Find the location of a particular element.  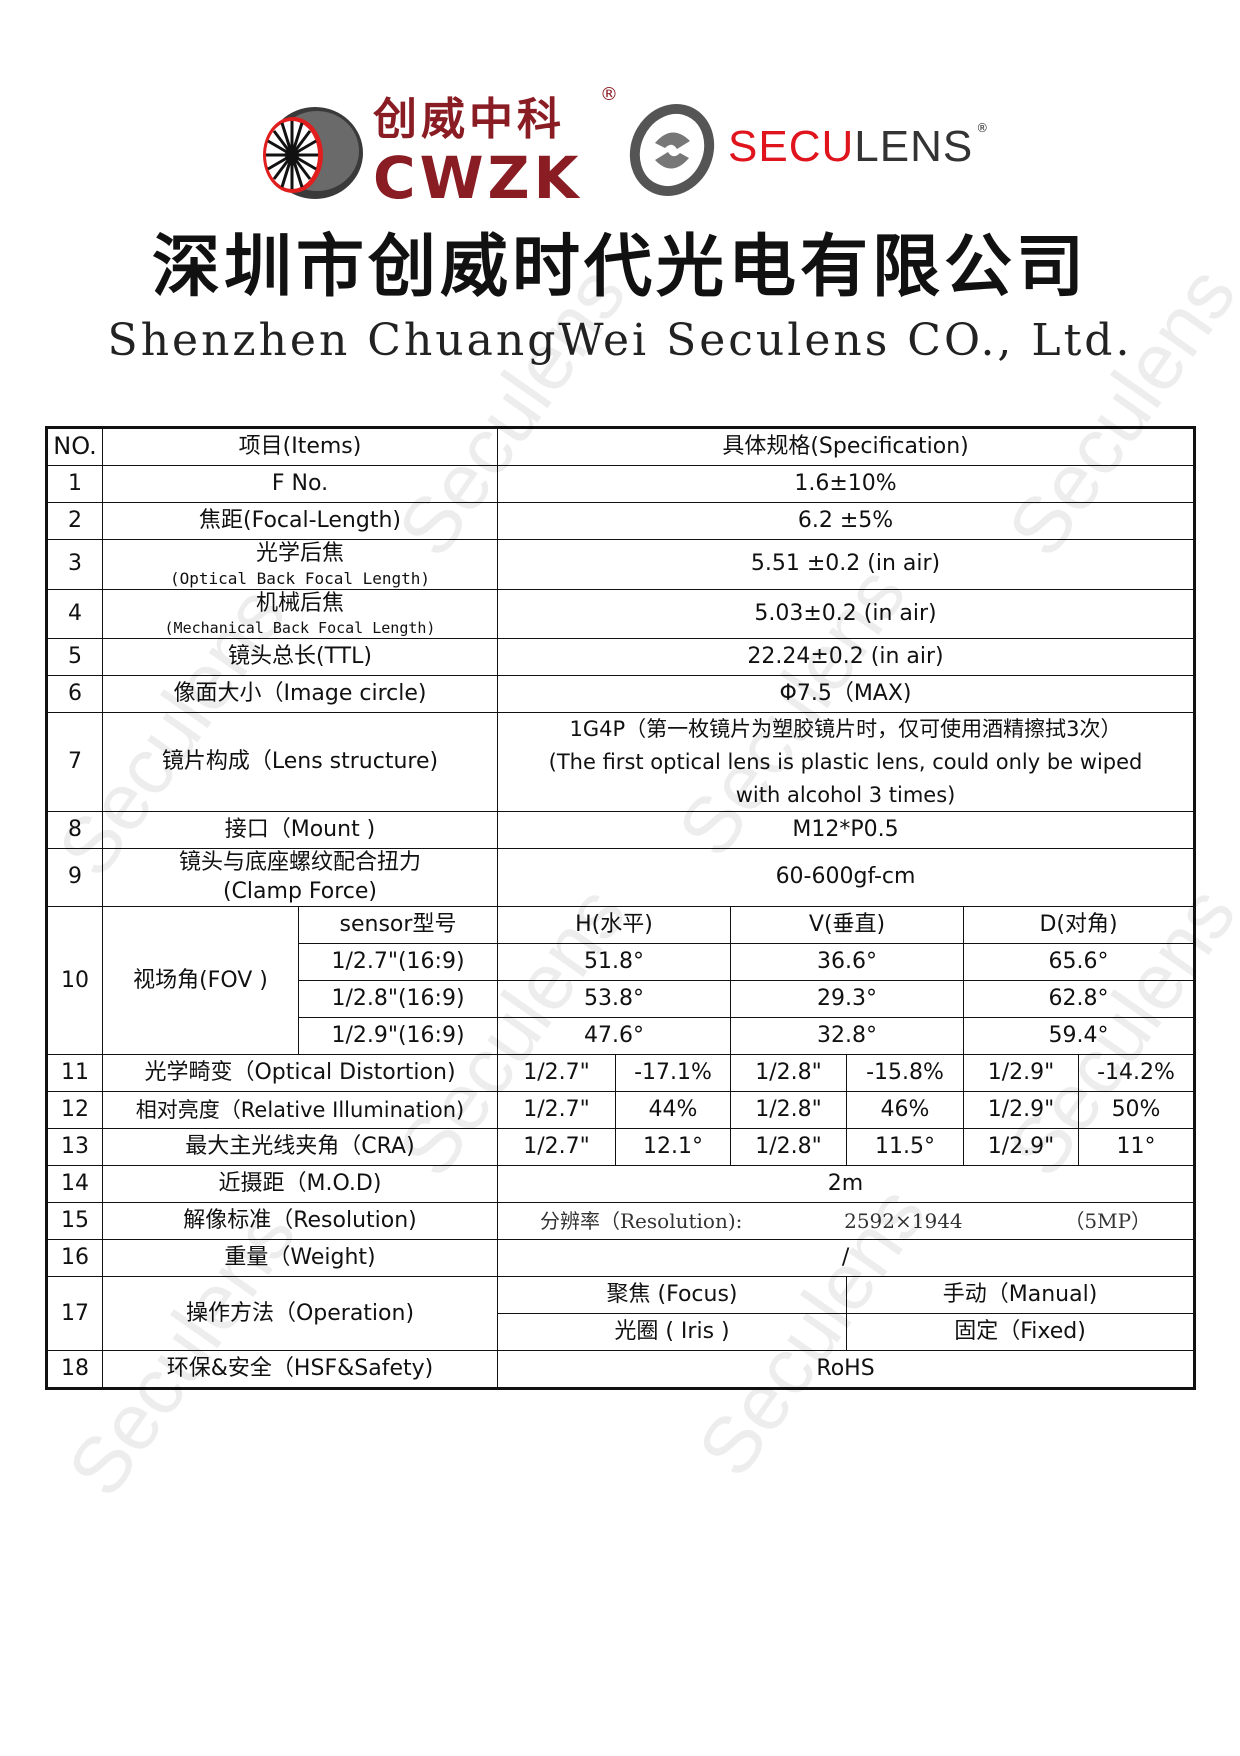

row-item: 机械后焦 (Mechanical Back Focal Length) is located at coordinates (300, 614).